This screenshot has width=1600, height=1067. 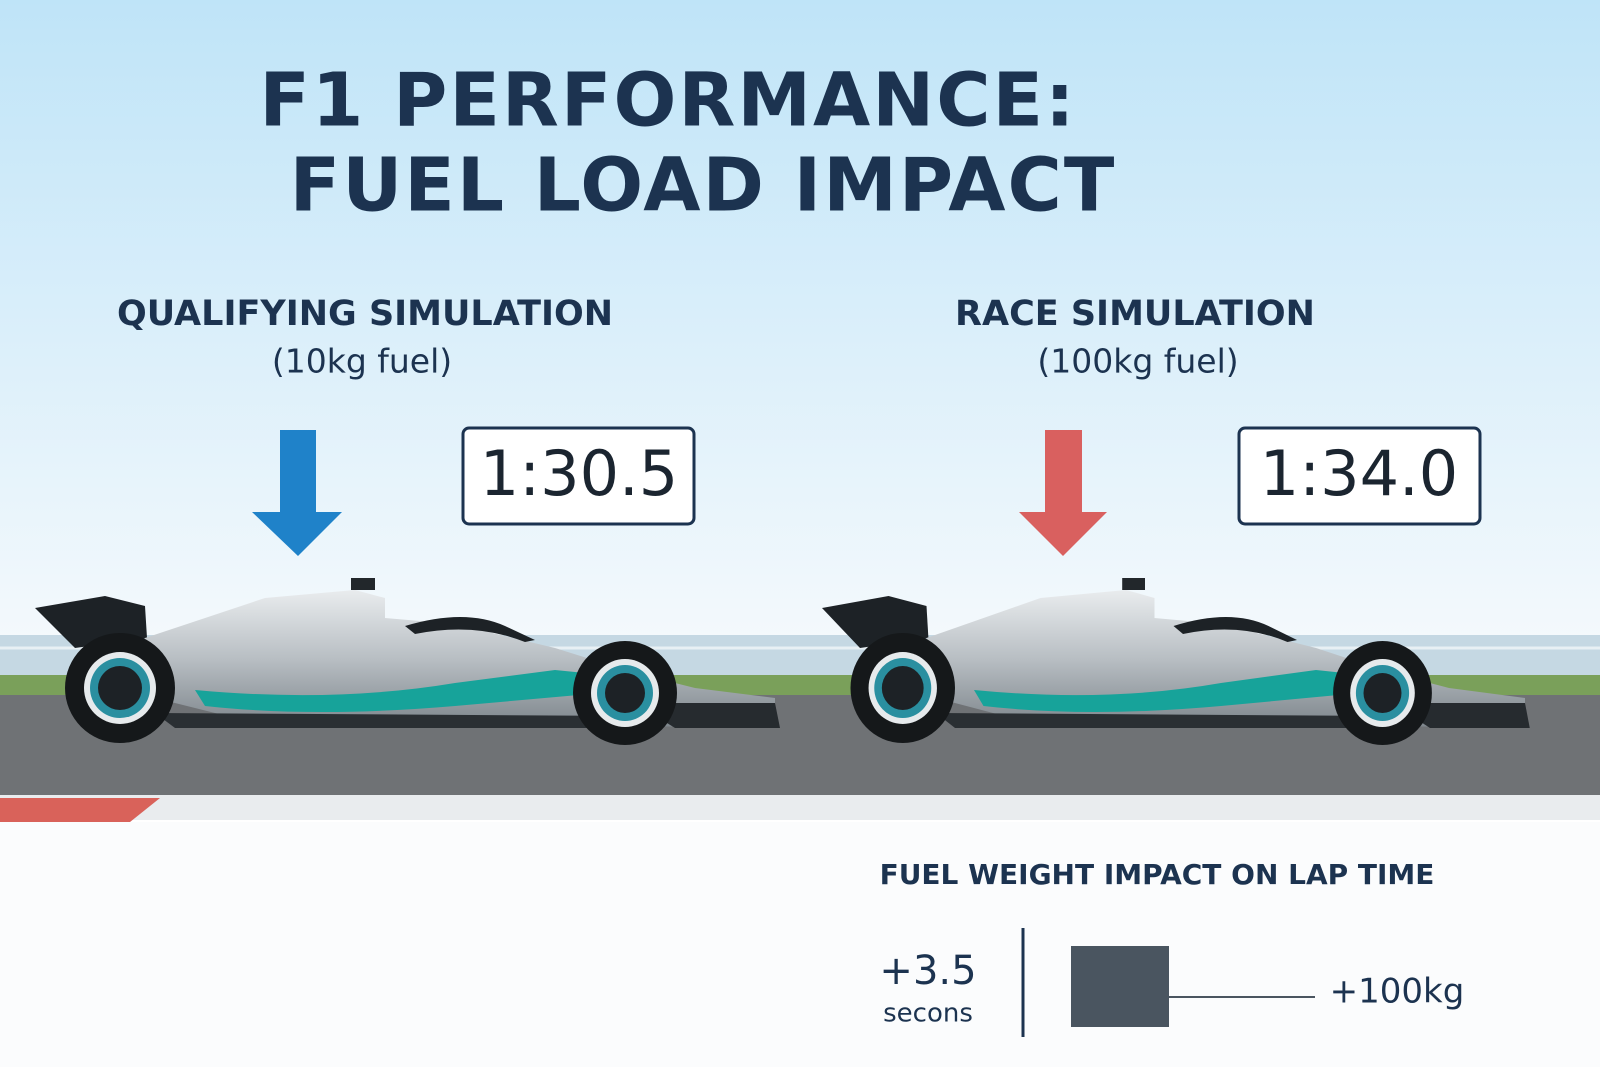 What do you see at coordinates (1137, 361) in the screenshot?
I see `panel-fuel: (100kg fuel)` at bounding box center [1137, 361].